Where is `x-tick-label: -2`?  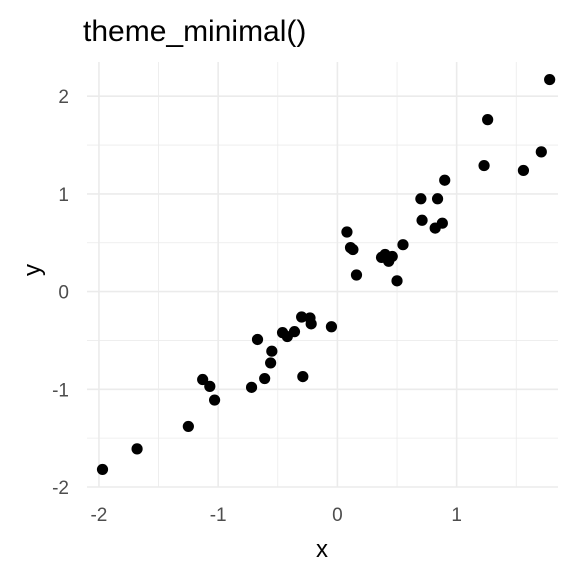 x-tick-label: -2 is located at coordinates (98, 515).